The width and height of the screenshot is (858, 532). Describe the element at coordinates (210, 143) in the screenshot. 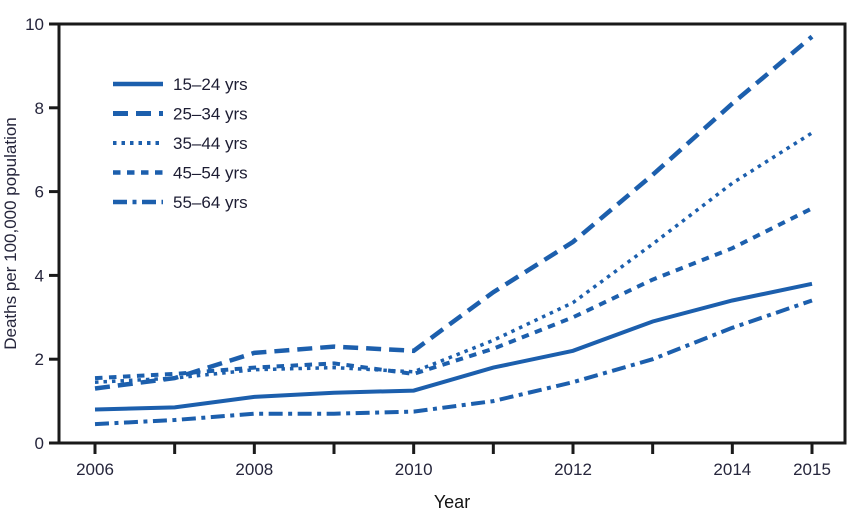

I see `legend-item-label: 35–44 yrs` at that location.